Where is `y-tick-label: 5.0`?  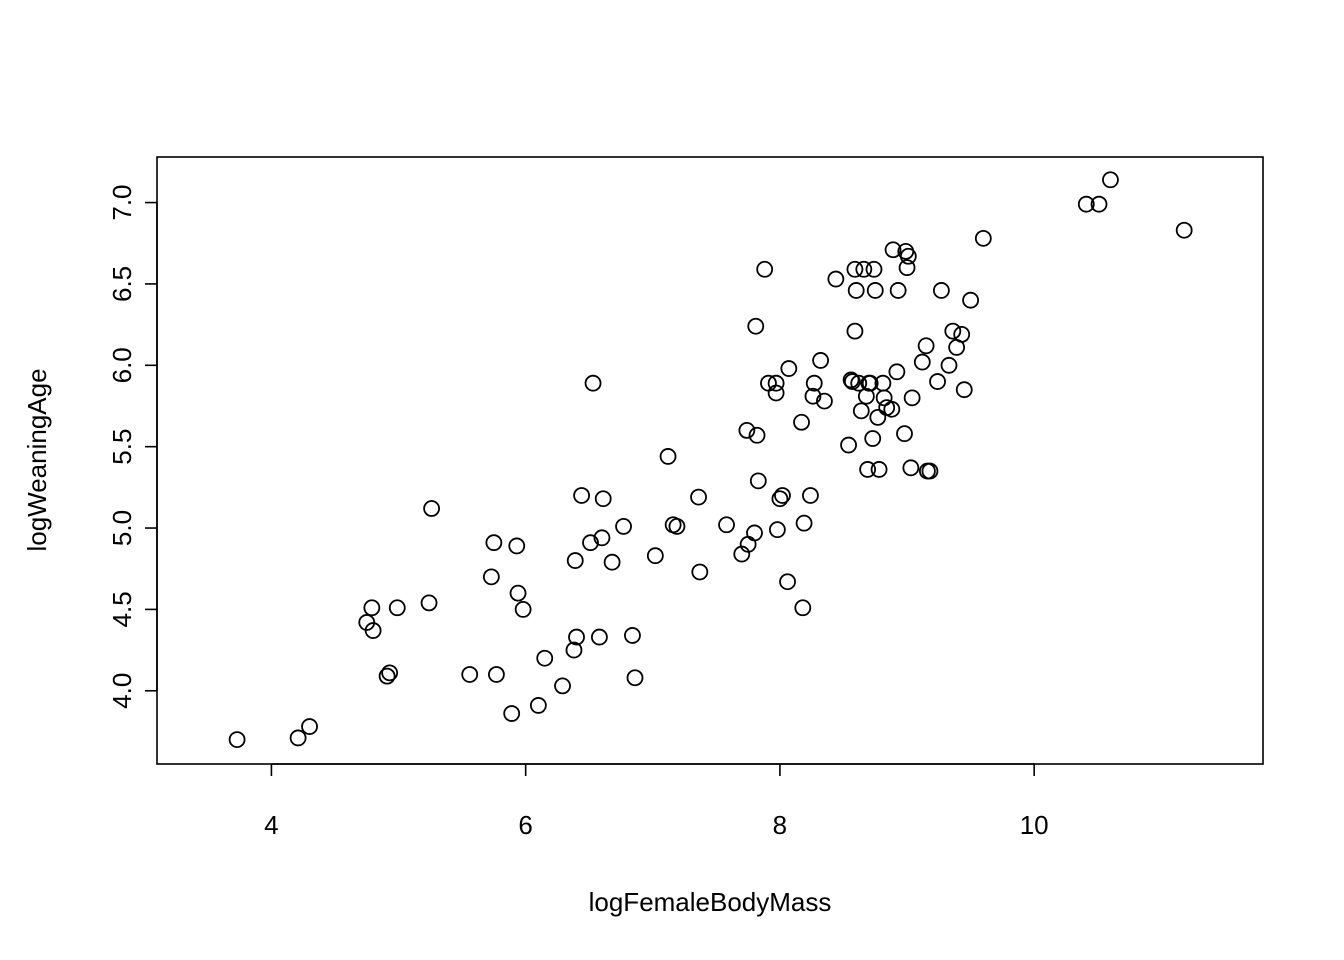 y-tick-label: 5.0 is located at coordinates (122, 528).